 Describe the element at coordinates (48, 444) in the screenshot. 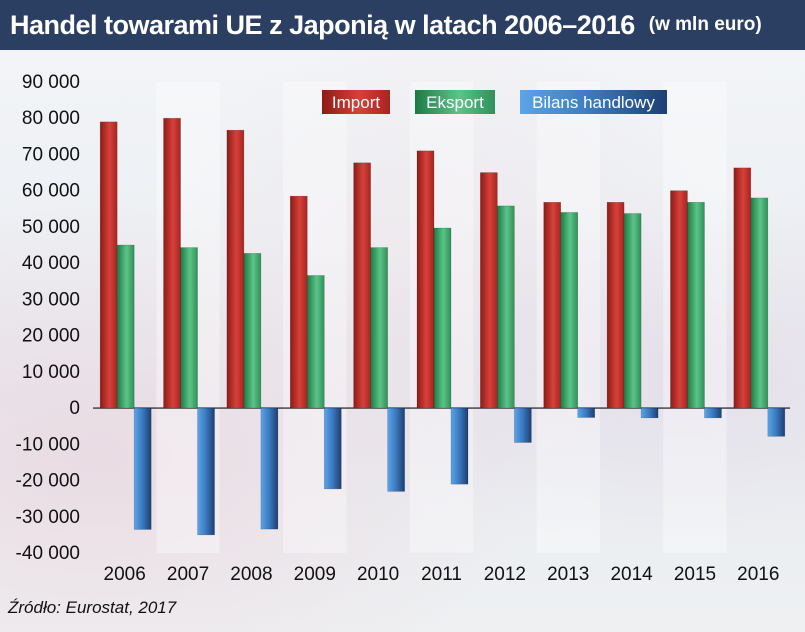

I see `y-tick-label: -10 000` at that location.